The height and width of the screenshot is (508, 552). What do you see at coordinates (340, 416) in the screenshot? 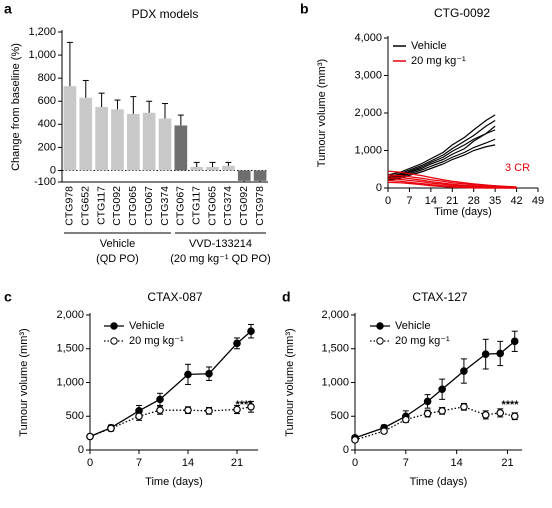
I see `y-tick-label: 500` at bounding box center [340, 416].